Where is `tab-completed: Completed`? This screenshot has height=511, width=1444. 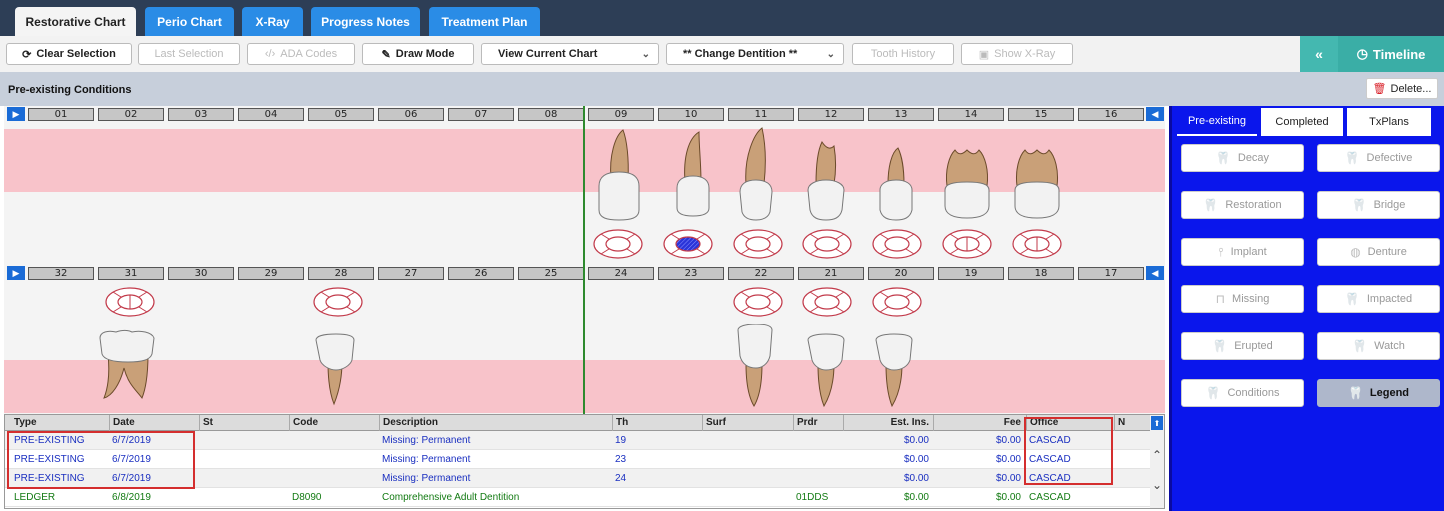
tab-completed: Completed is located at coordinates (1302, 122).